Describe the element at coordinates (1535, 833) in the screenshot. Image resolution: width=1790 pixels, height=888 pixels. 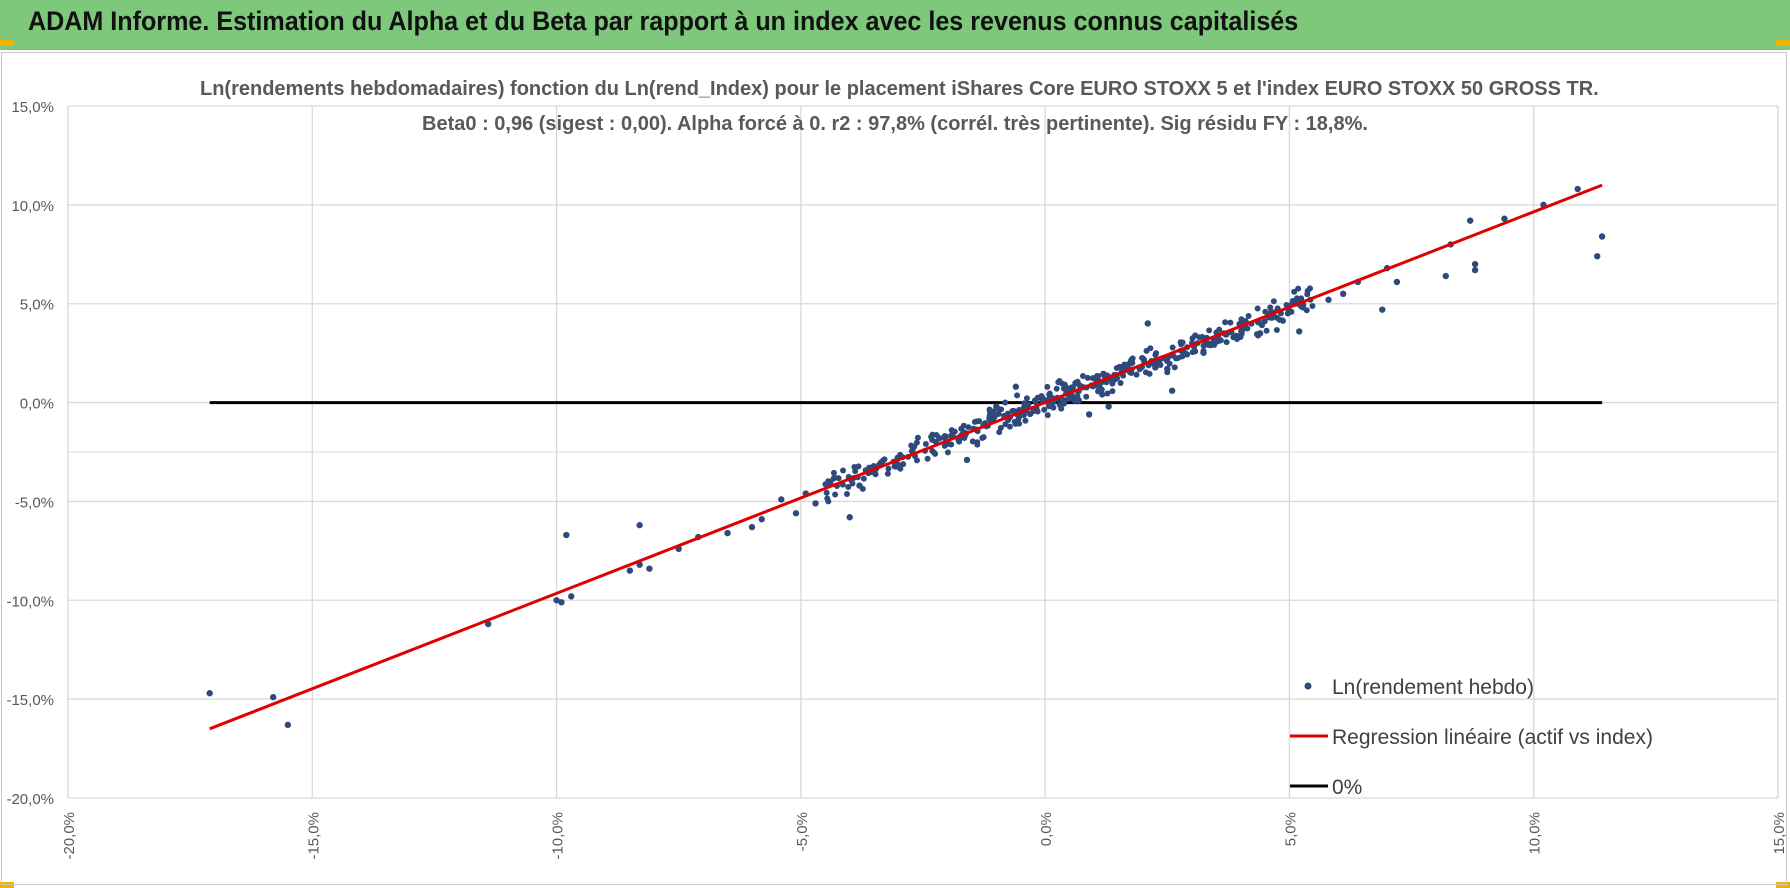
I see `x-tick-label: 10,0%` at that location.